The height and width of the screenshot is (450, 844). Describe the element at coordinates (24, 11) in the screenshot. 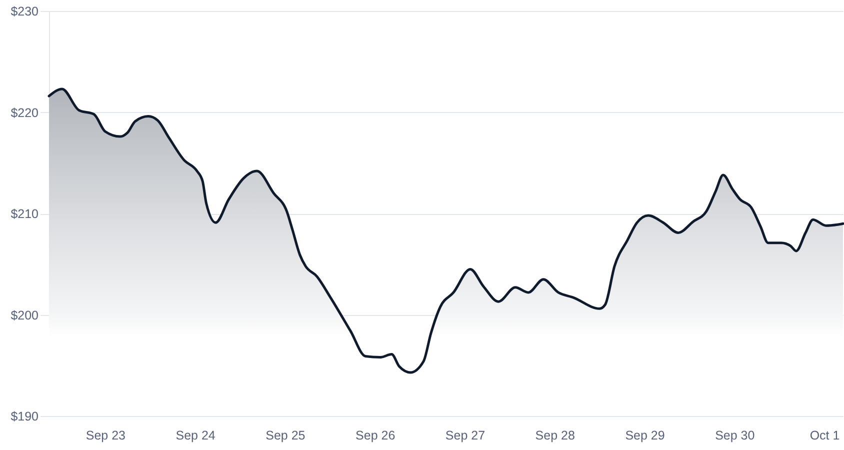

I see `y-tick-label: $230` at that location.